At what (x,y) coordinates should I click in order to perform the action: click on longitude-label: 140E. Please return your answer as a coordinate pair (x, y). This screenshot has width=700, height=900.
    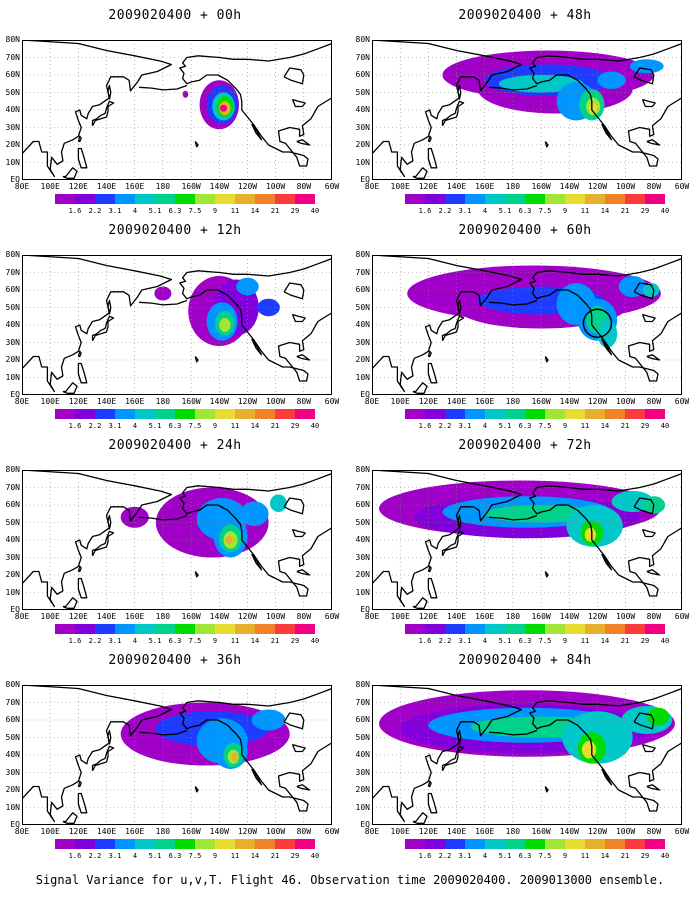
    Looking at the image, I should click on (106, 186).